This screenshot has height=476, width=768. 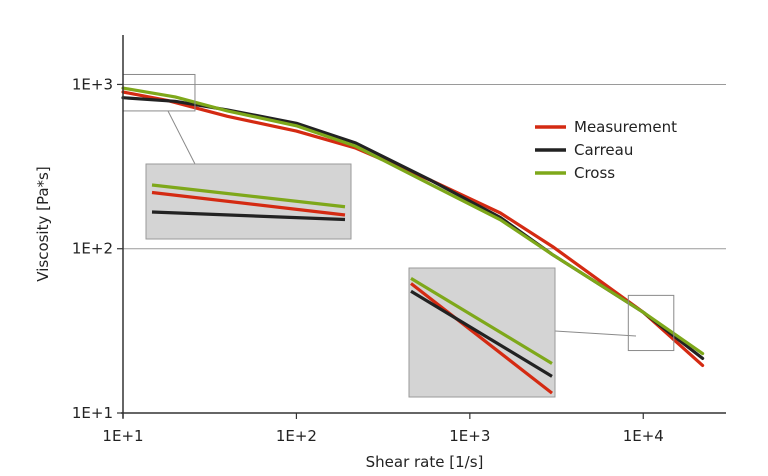 I want to click on y-tick-label-1: 1E+2, so click(x=92, y=249).